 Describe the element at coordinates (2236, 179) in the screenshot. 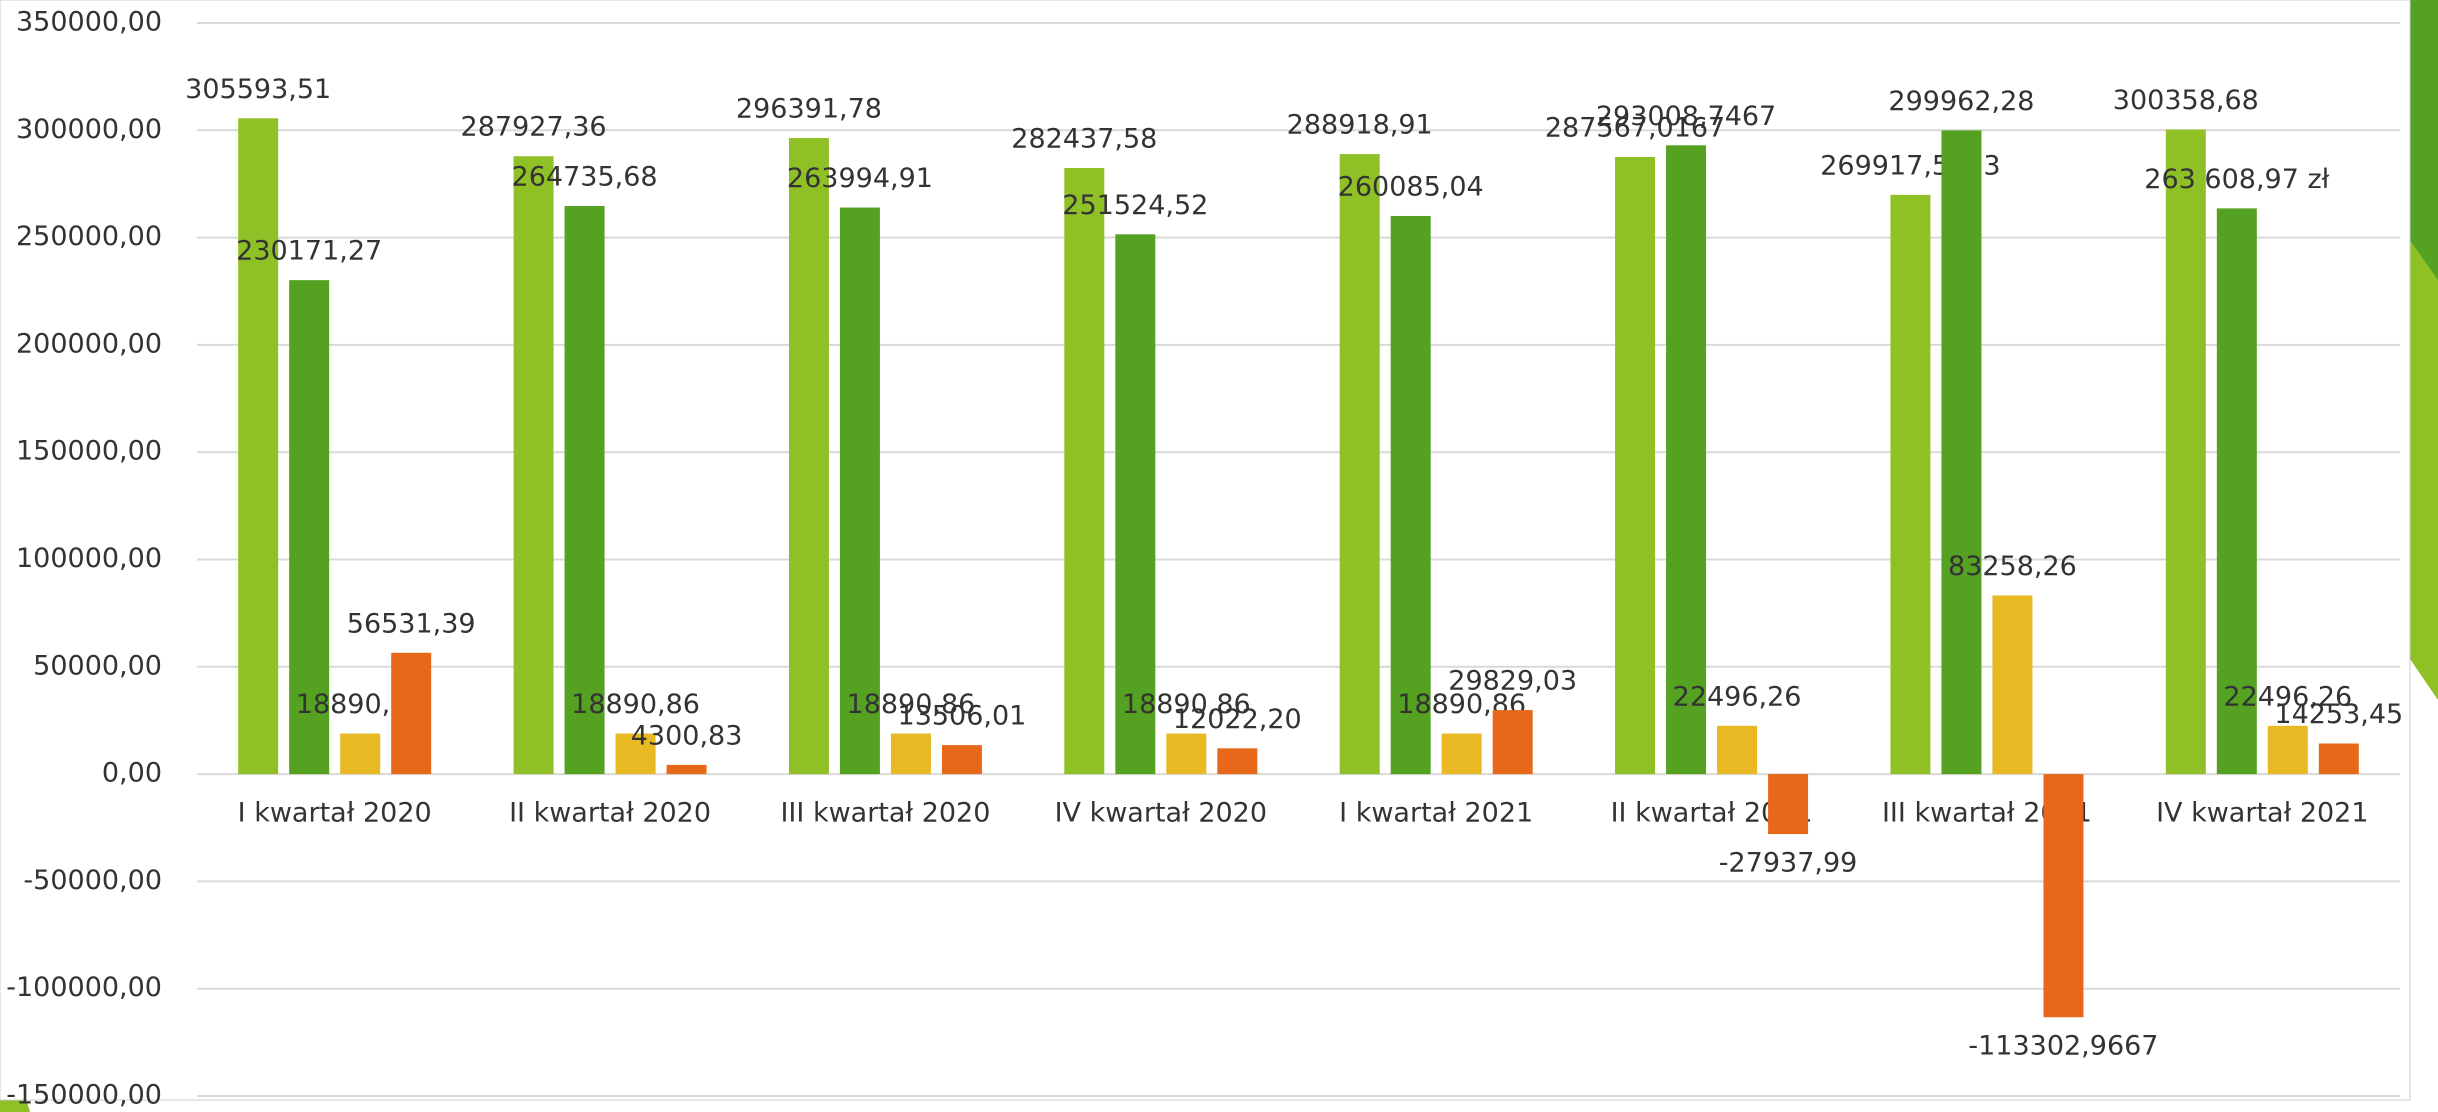

I see `data-label: 263 608,97 zł` at that location.